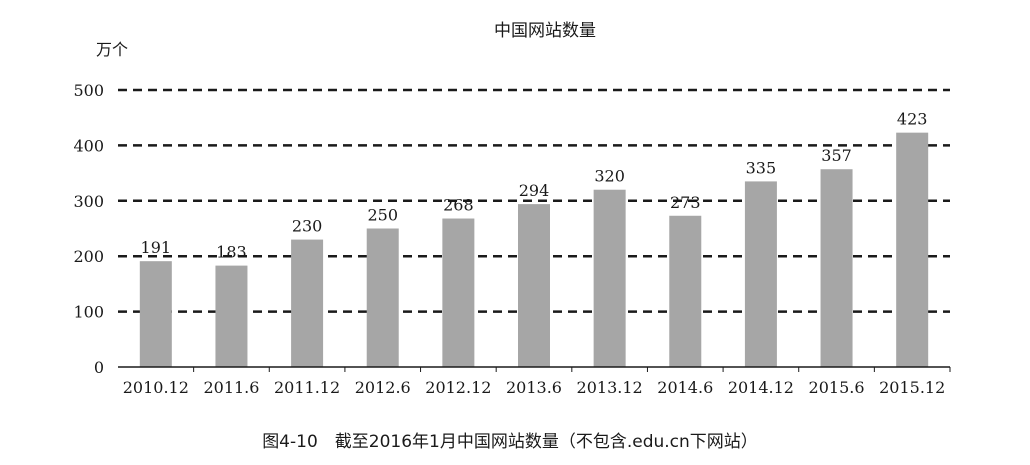 This screenshot has width=1030, height=465. What do you see at coordinates (510, 442) in the screenshot?
I see `figure-caption: 图4-10 截至2016年1月中国网站数量（不包含.edu.cn下网站）` at bounding box center [510, 442].